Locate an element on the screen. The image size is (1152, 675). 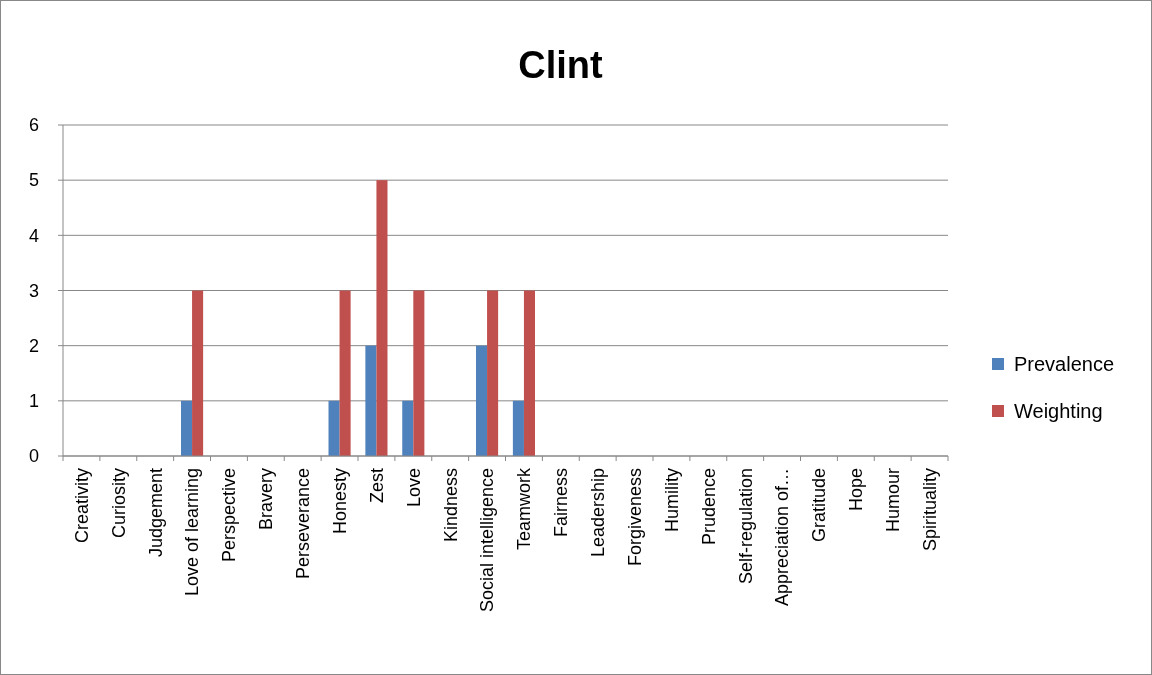
x-tick-label: Curiosity is located at coordinates (118, 503).